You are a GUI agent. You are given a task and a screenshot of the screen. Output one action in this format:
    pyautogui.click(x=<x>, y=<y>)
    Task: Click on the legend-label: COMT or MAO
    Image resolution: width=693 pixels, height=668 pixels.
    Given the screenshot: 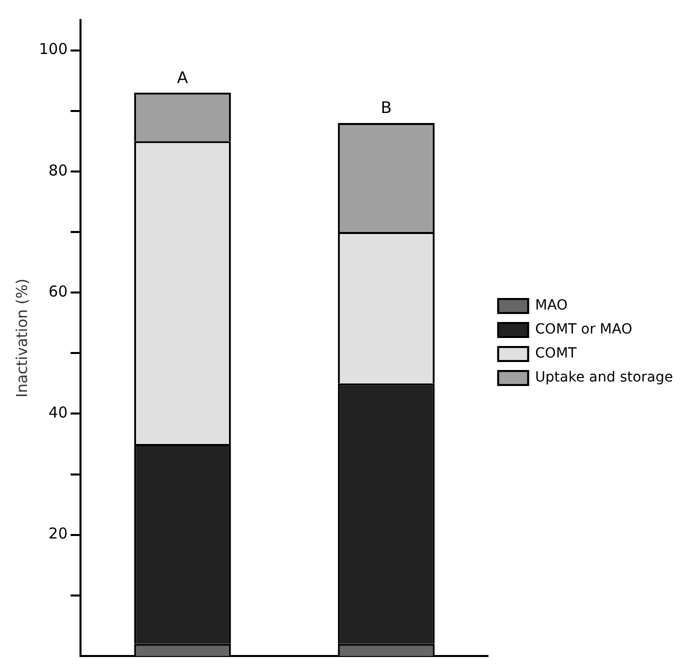 What is the action you would take?
    pyautogui.click(x=583, y=330)
    